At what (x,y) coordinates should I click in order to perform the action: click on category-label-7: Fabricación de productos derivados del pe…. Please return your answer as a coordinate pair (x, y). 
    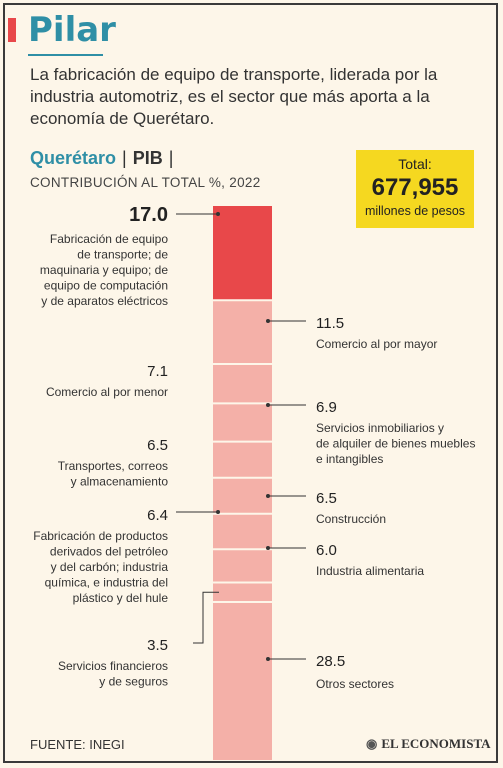
    Looking at the image, I should click on (100, 567).